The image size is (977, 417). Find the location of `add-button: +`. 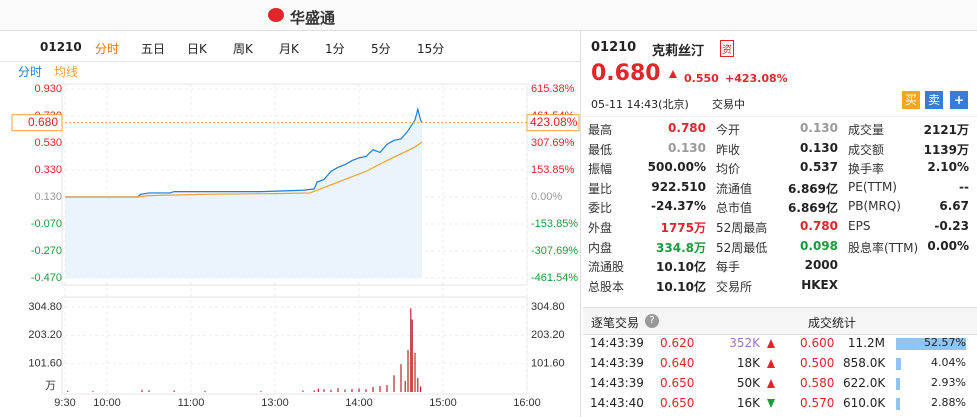

add-button: + is located at coordinates (959, 100).